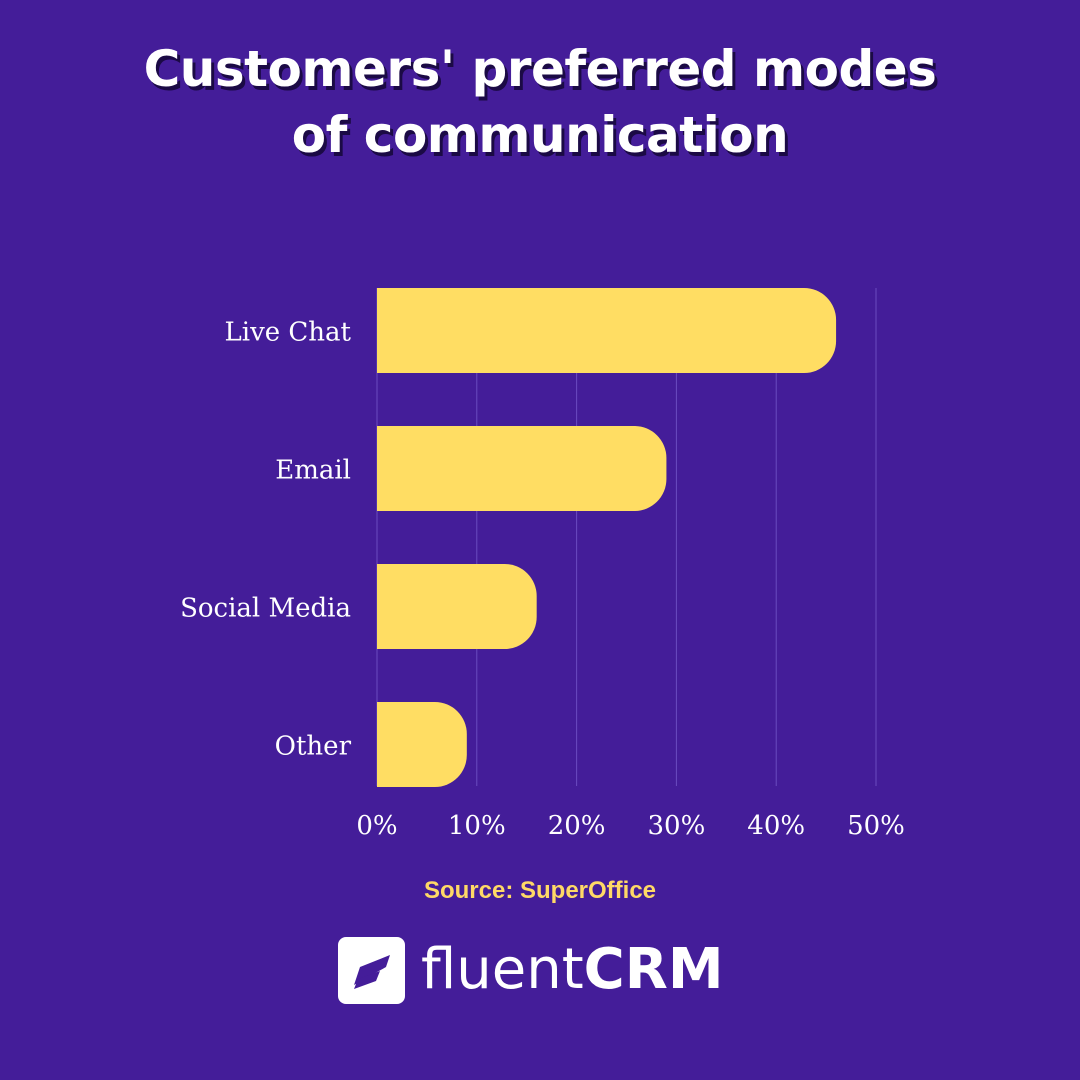 This screenshot has width=1080, height=1080. Describe the element at coordinates (776, 826) in the screenshot. I see `x-tick-label: 40%` at that location.